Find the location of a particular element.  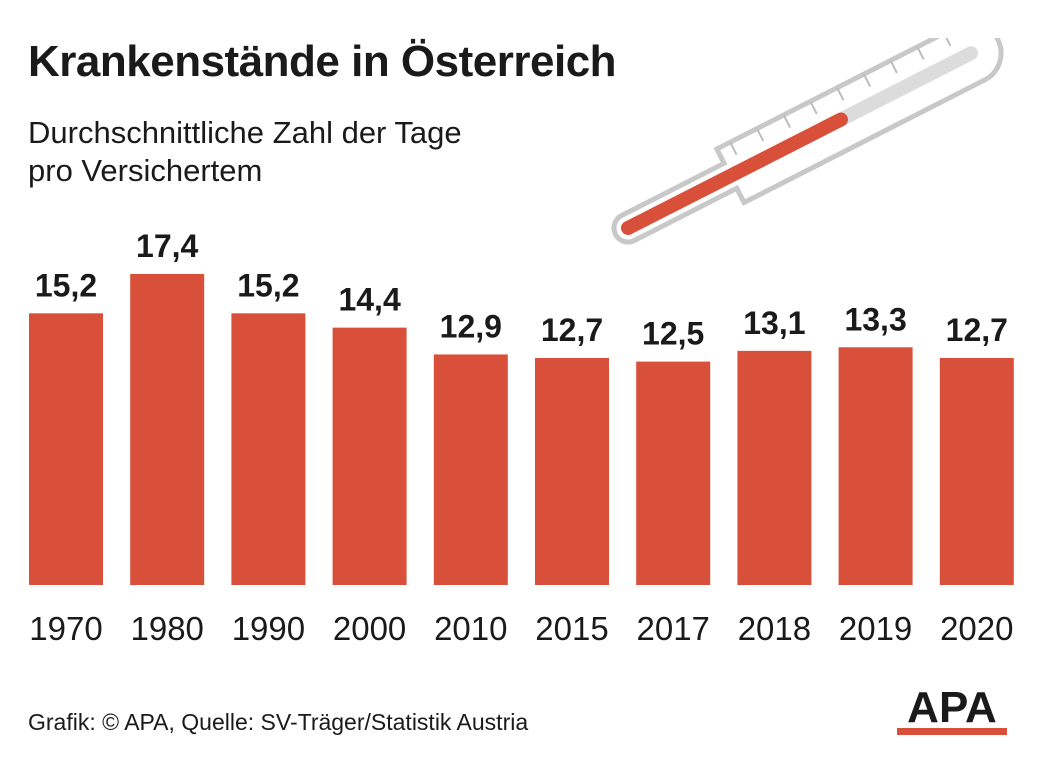

bar-2018 is located at coordinates (774, 467).